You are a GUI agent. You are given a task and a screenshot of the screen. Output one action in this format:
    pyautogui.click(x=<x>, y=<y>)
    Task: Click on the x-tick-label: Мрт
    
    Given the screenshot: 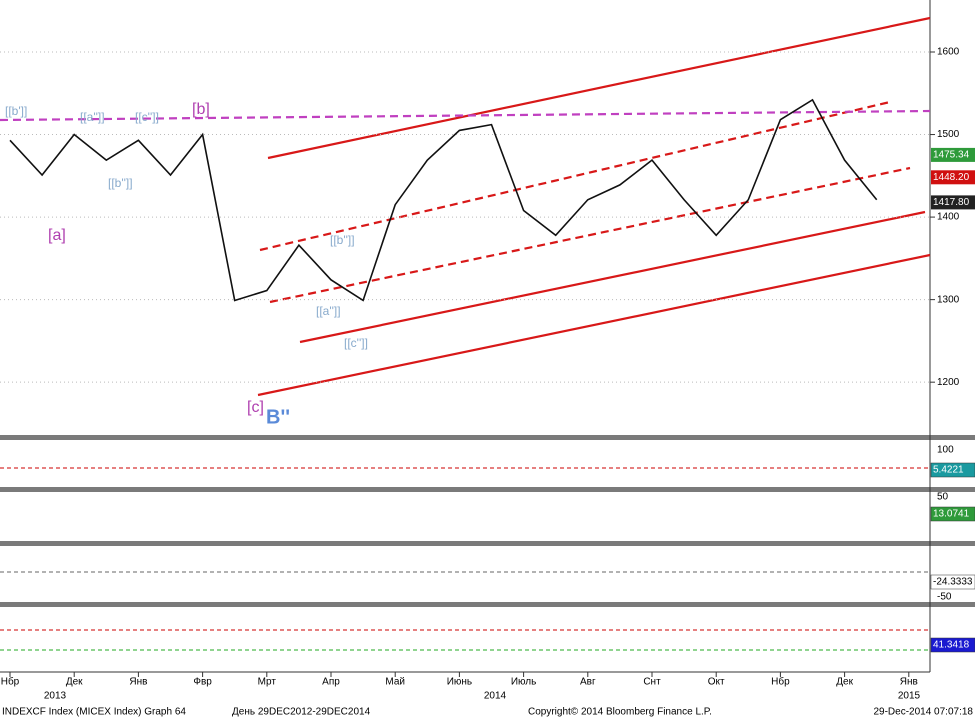 What is the action you would take?
    pyautogui.click(x=267, y=682)
    